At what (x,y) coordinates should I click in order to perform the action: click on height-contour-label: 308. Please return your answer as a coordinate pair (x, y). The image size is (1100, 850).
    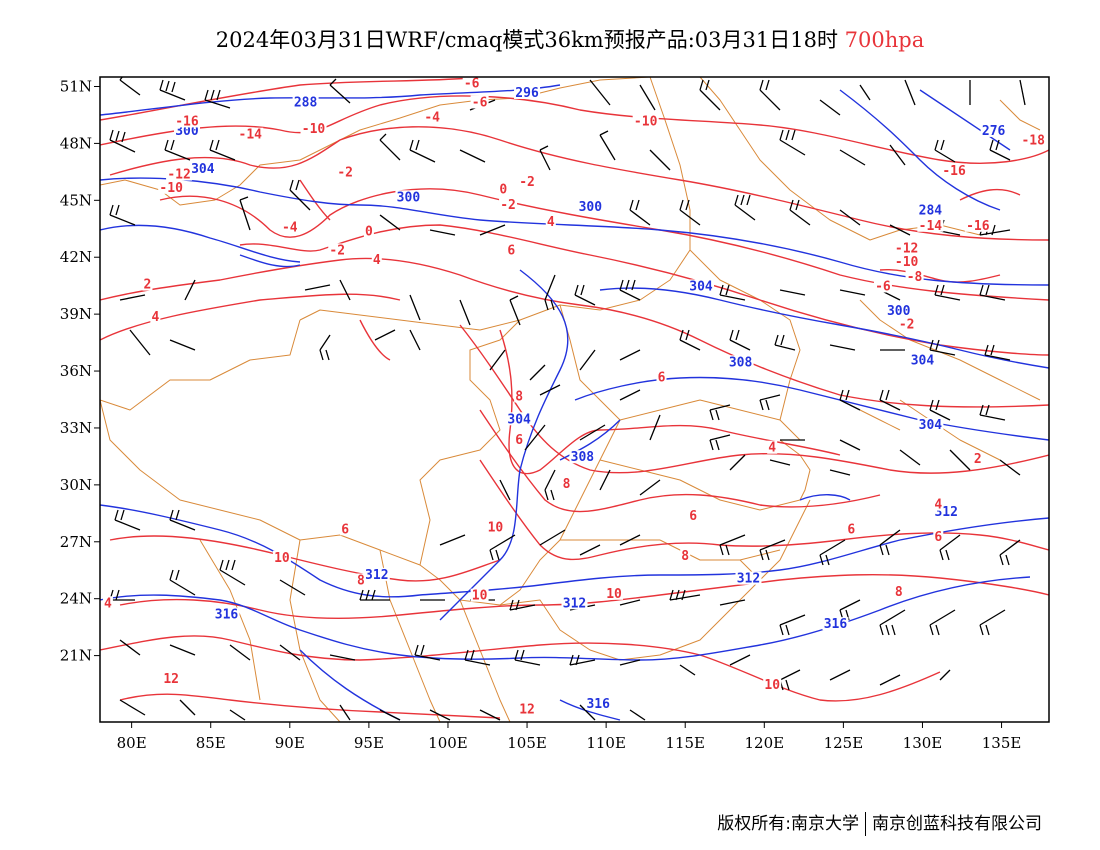
    Looking at the image, I should click on (741, 362).